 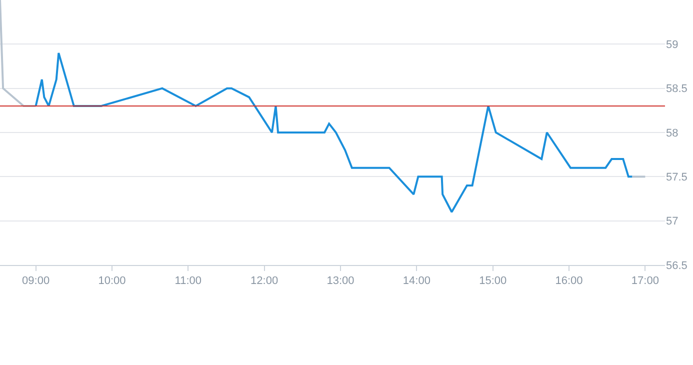 I want to click on x-tick-label: 16:00, so click(x=569, y=281).